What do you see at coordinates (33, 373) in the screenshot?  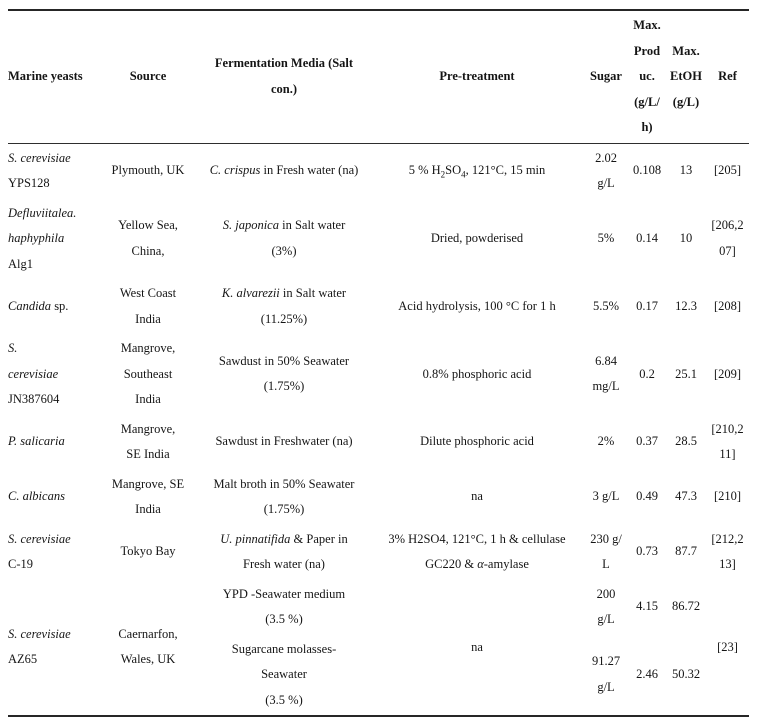 I see `italic-text: cerevisiae` at bounding box center [33, 373].